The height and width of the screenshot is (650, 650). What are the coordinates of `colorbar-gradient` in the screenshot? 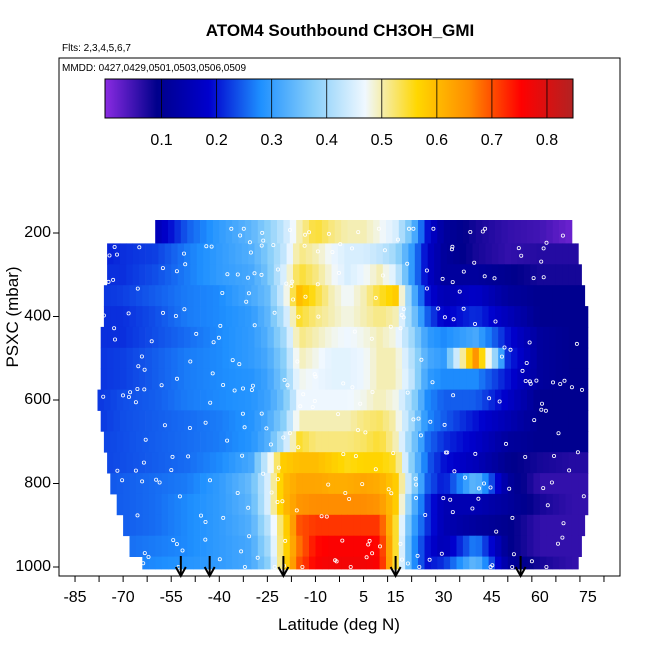 It's located at (339, 98).